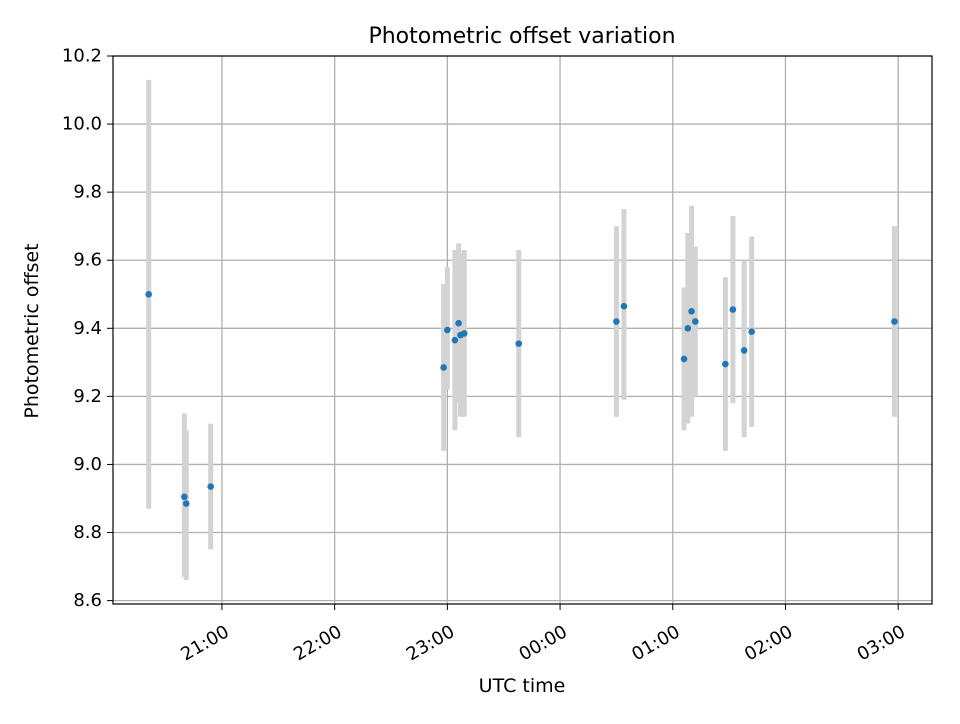 The image size is (960, 724). Describe the element at coordinates (522, 686) in the screenshot. I see `x-axis-label: UTC time` at that location.